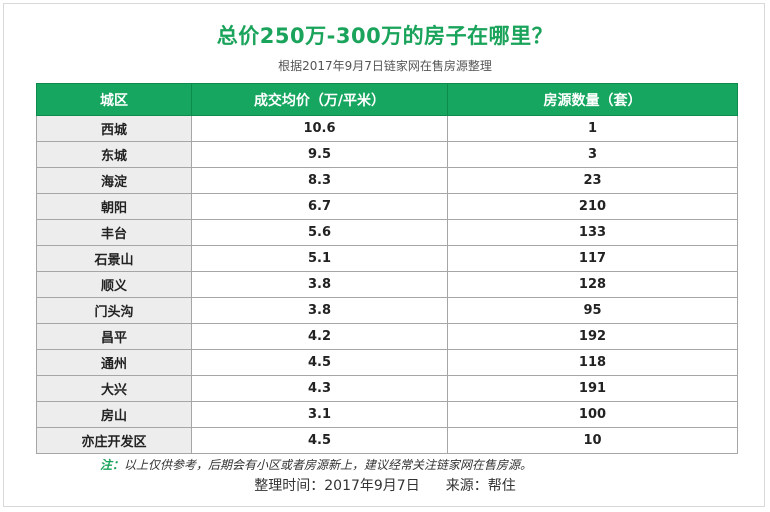 This screenshot has height=512, width=770. What do you see at coordinates (319, 128) in the screenshot?
I see `cell-avg-price: 10.6` at bounding box center [319, 128].